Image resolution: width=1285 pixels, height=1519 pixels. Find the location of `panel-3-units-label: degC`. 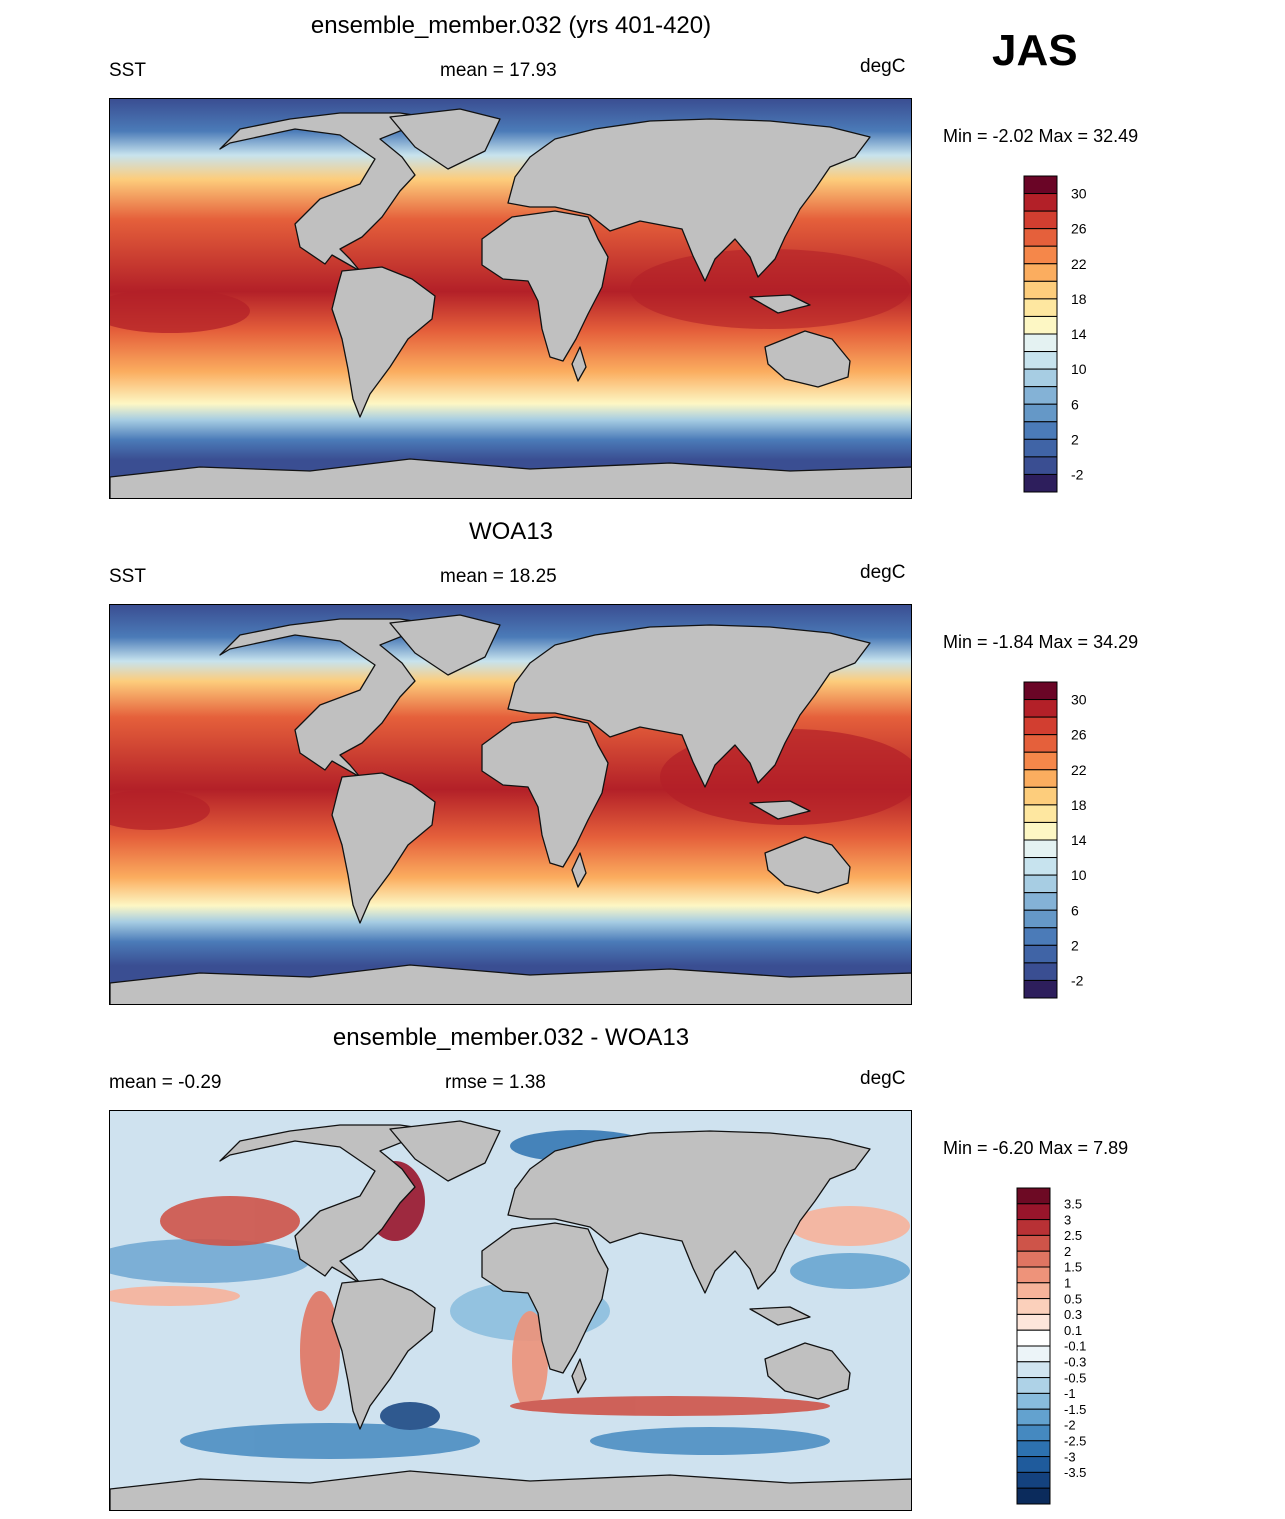

panel-3-units-label: degC is located at coordinates (883, 1078).